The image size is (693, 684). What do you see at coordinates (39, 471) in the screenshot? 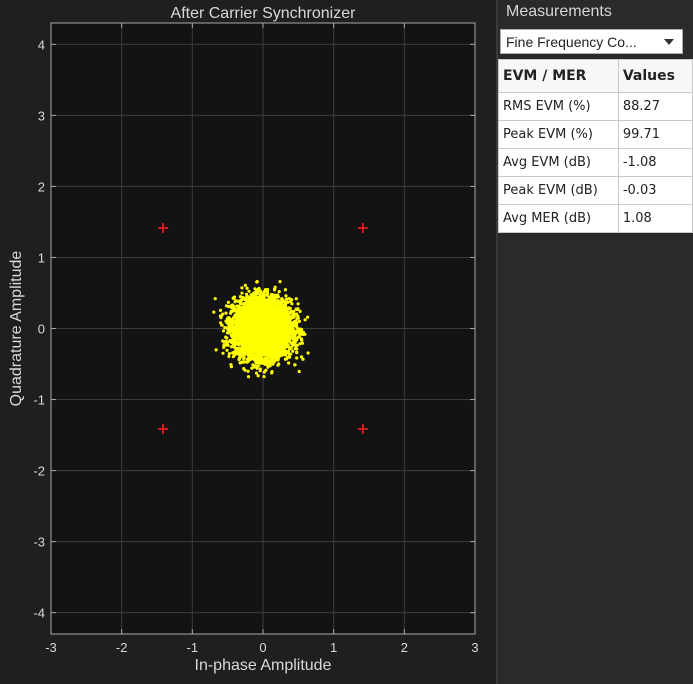
I see `y-tick-label: -2` at bounding box center [39, 471].